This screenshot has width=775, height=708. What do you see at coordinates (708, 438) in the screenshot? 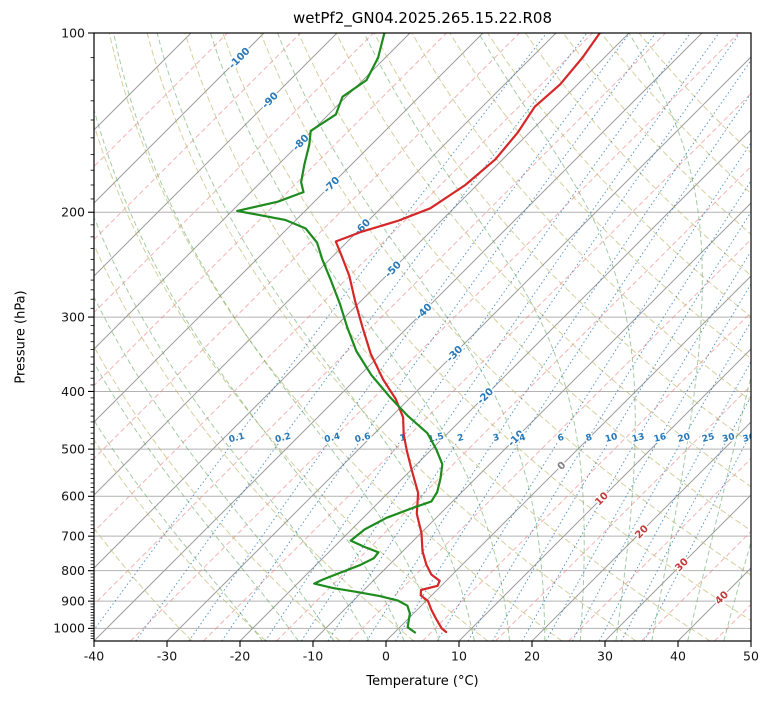
I see `mixing-ratio-label: 25` at bounding box center [708, 438].